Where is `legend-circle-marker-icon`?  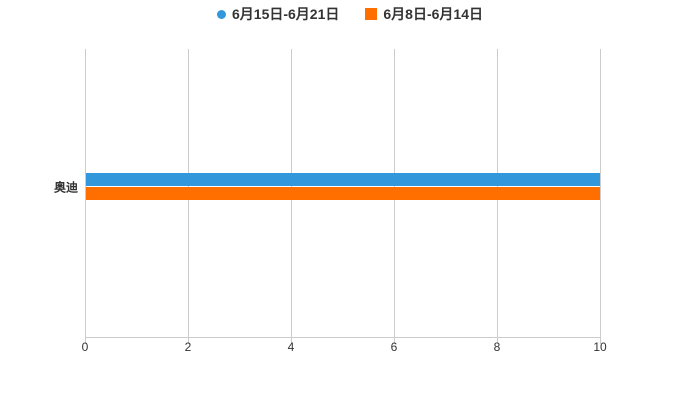 legend-circle-marker-icon is located at coordinates (221, 14).